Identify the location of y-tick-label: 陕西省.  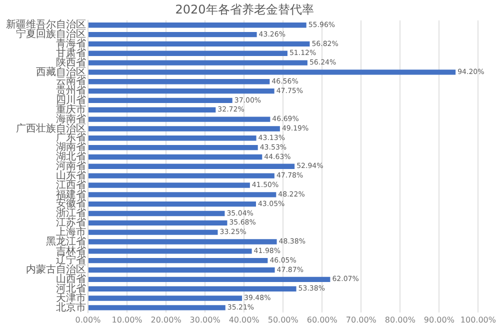
(71, 62).